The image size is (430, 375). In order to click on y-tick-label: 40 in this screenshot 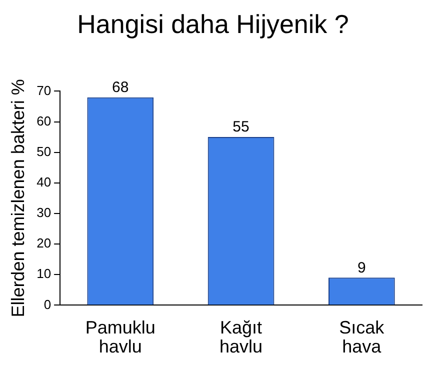, I will do `click(44, 182)`.